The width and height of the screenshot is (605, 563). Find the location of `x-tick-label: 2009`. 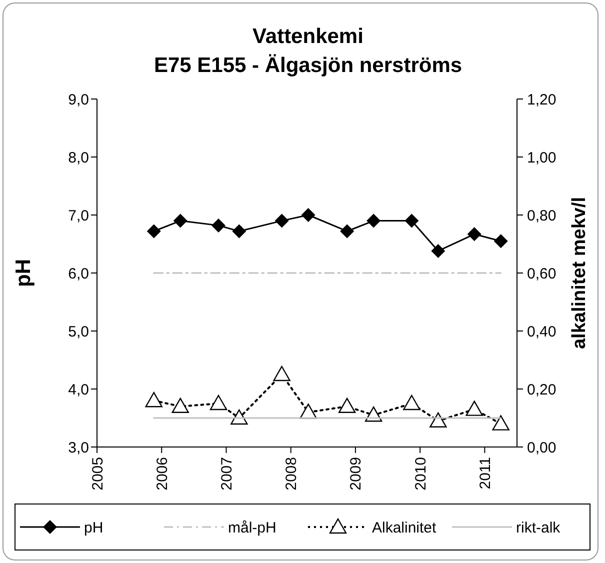

x-tick-label: 2009 is located at coordinates (356, 473).